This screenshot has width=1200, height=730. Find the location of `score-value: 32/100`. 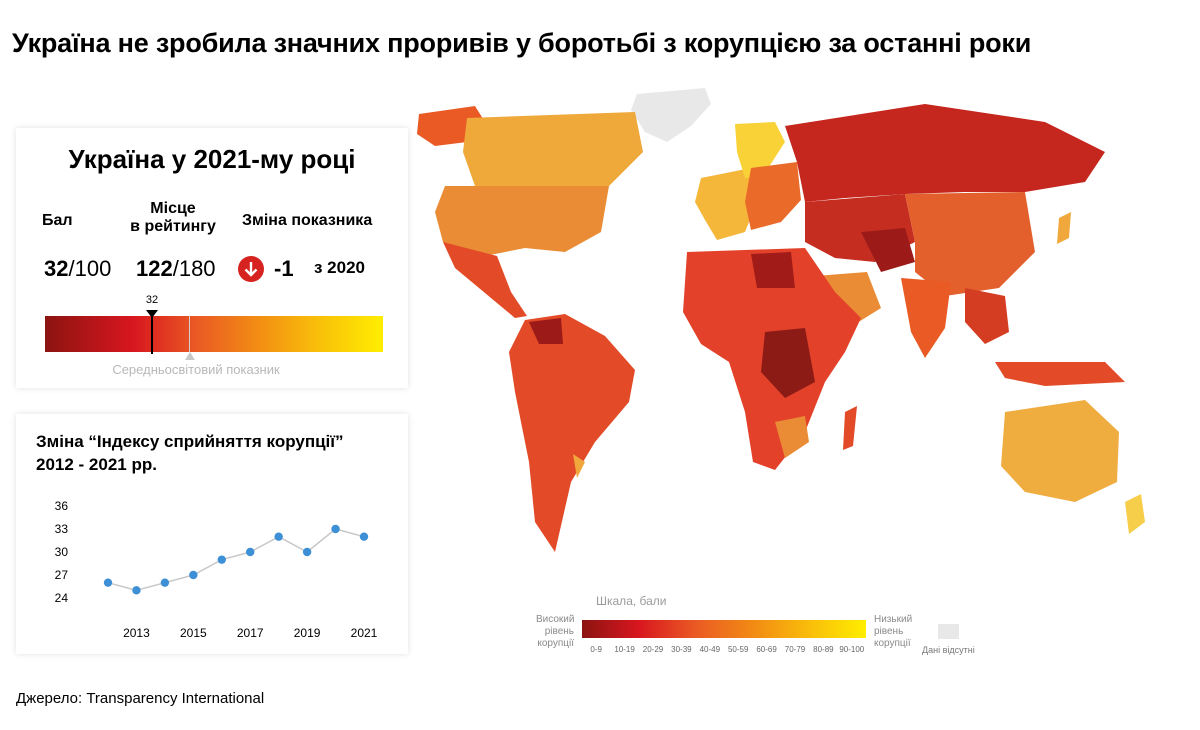

score-value: 32/100 is located at coordinates (78, 268).